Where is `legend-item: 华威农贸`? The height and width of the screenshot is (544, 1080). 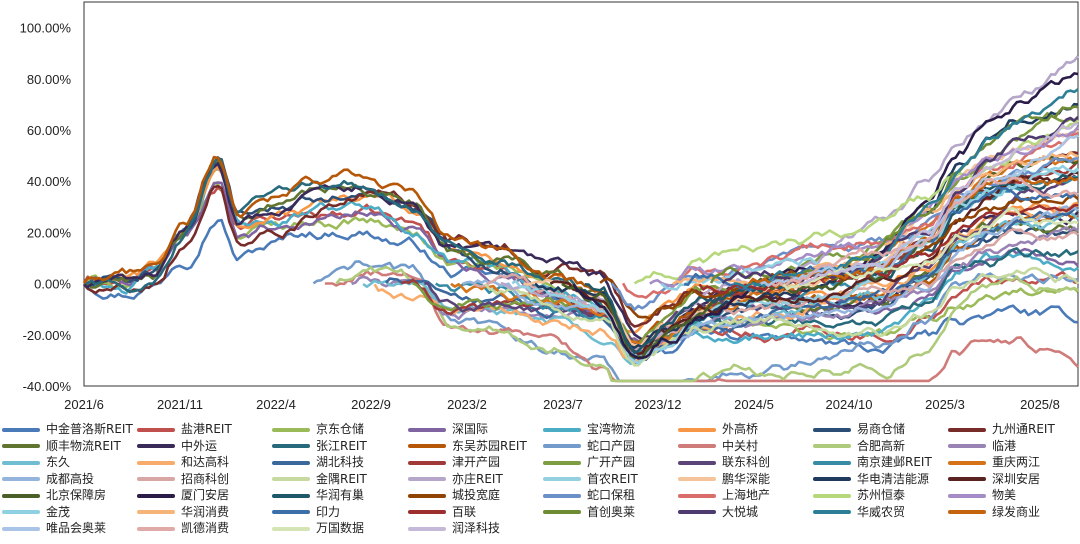
legend-item: 华威农贸 is located at coordinates (859, 512).